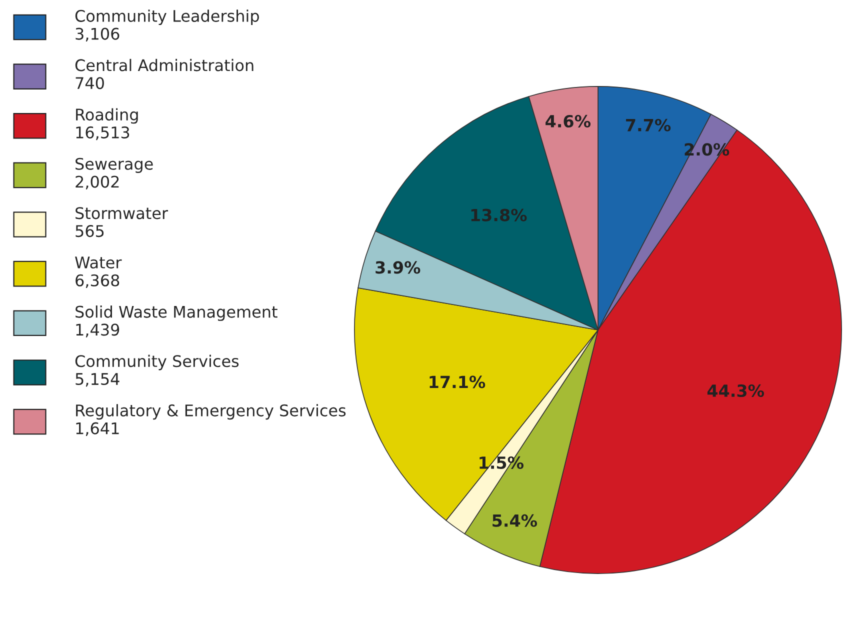 The image size is (846, 643). What do you see at coordinates (211, 420) in the screenshot?
I see `legend-label: Regulatory & Emergency Services 1,641` at bounding box center [211, 420].